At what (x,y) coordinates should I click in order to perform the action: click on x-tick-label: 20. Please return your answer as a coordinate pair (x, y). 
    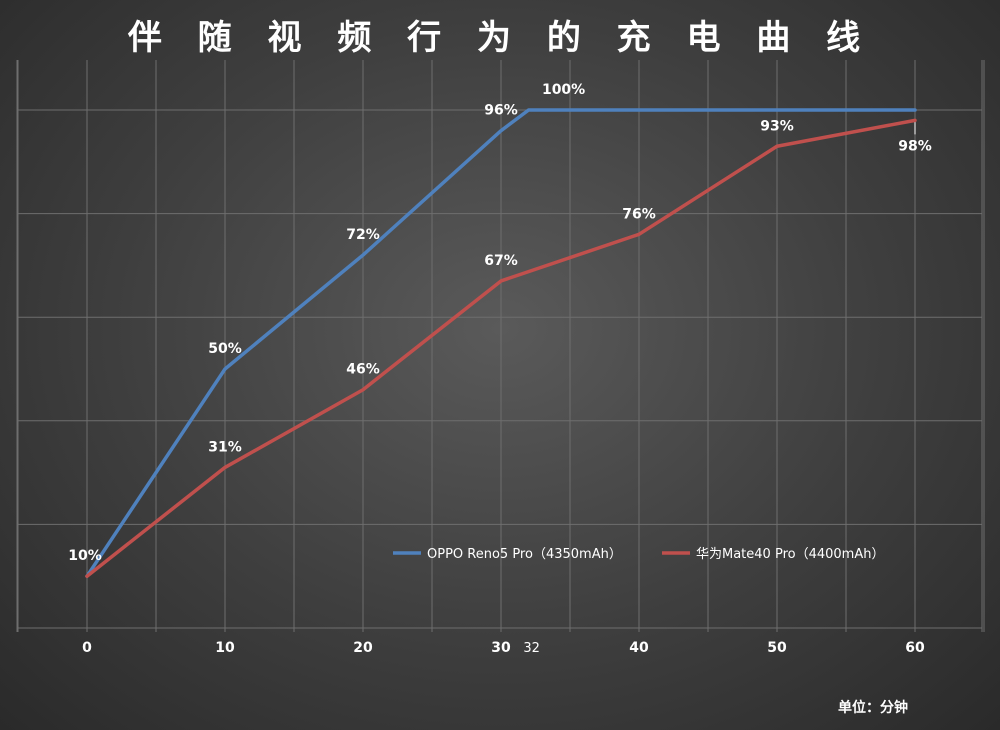
    Looking at the image, I should click on (363, 648).